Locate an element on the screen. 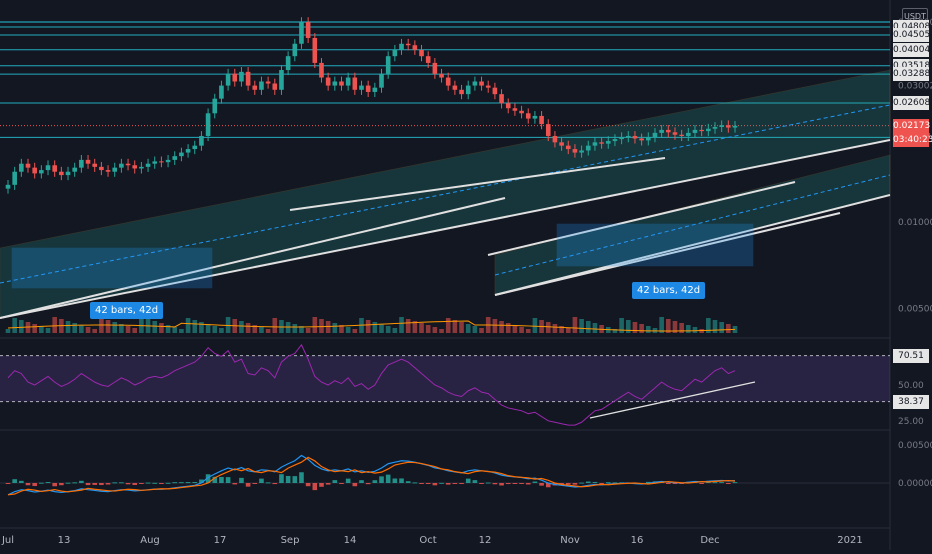 The image size is (932, 554). price-tick-label: 0.03002 is located at coordinates (915, 86).